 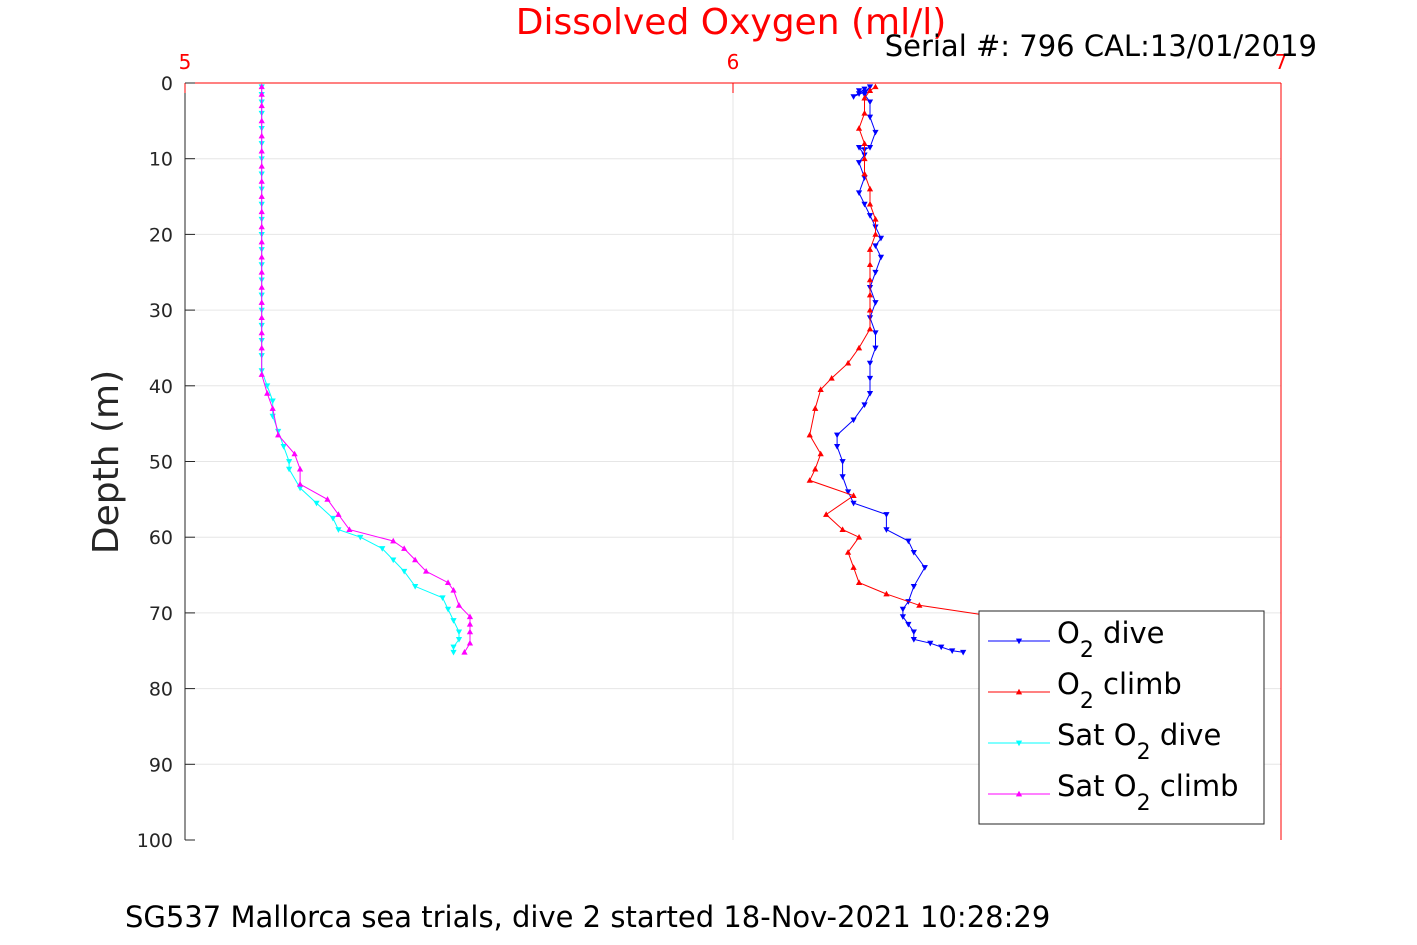 I want to click on y-tick-label: 90, so click(x=161, y=765).